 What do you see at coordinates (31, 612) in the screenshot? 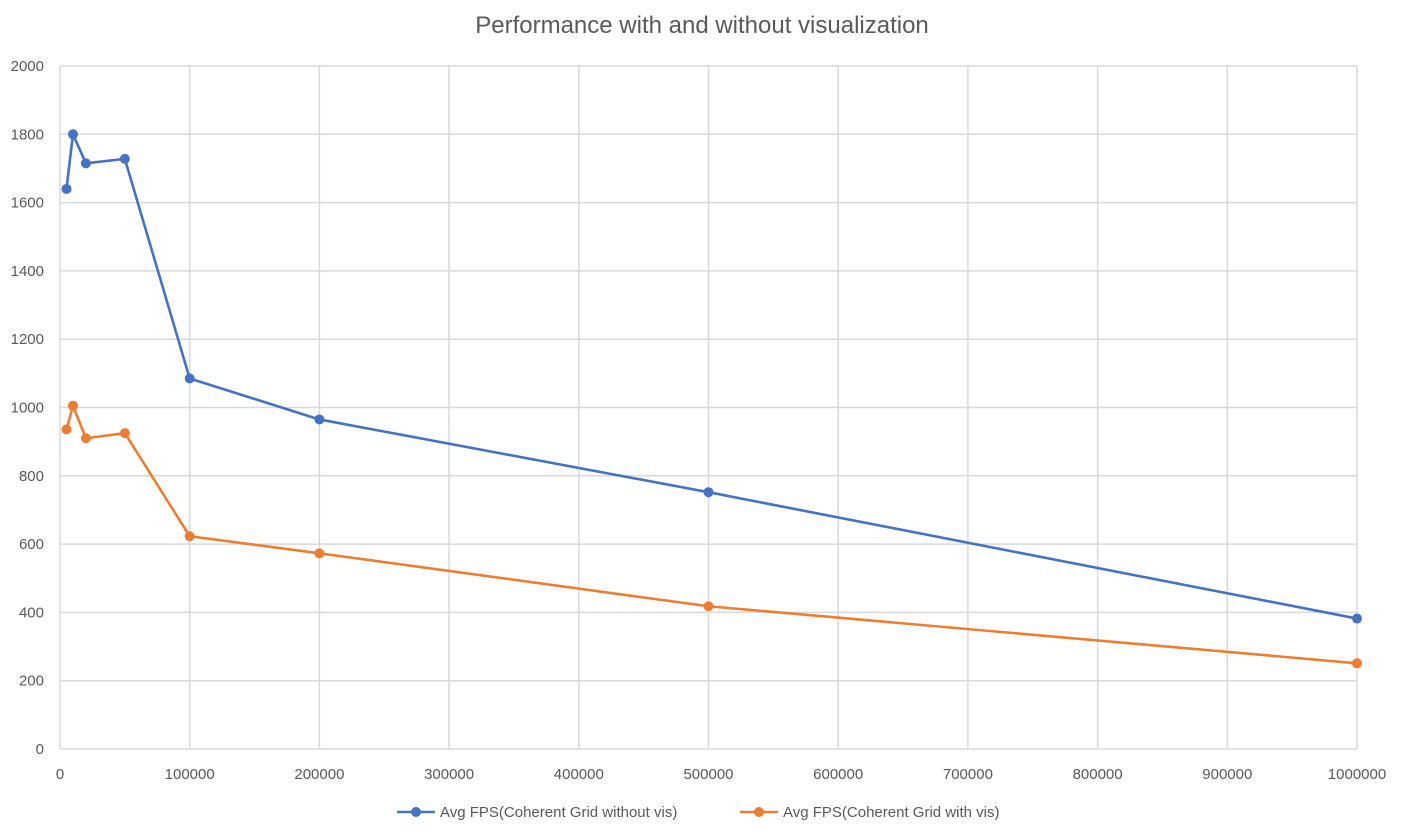
I see `y-tick-label: 400` at bounding box center [31, 612].